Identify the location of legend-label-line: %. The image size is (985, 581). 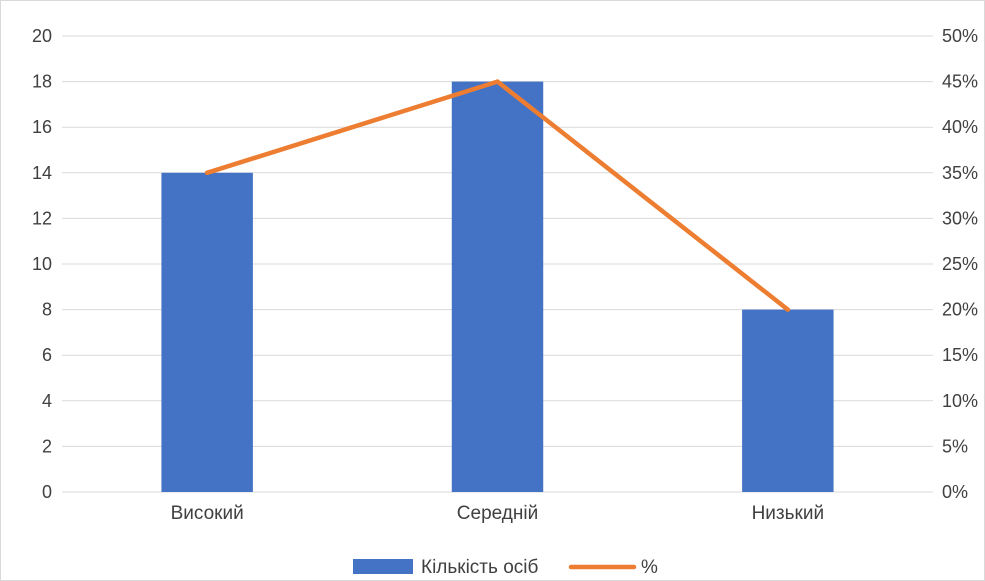
(649, 567).